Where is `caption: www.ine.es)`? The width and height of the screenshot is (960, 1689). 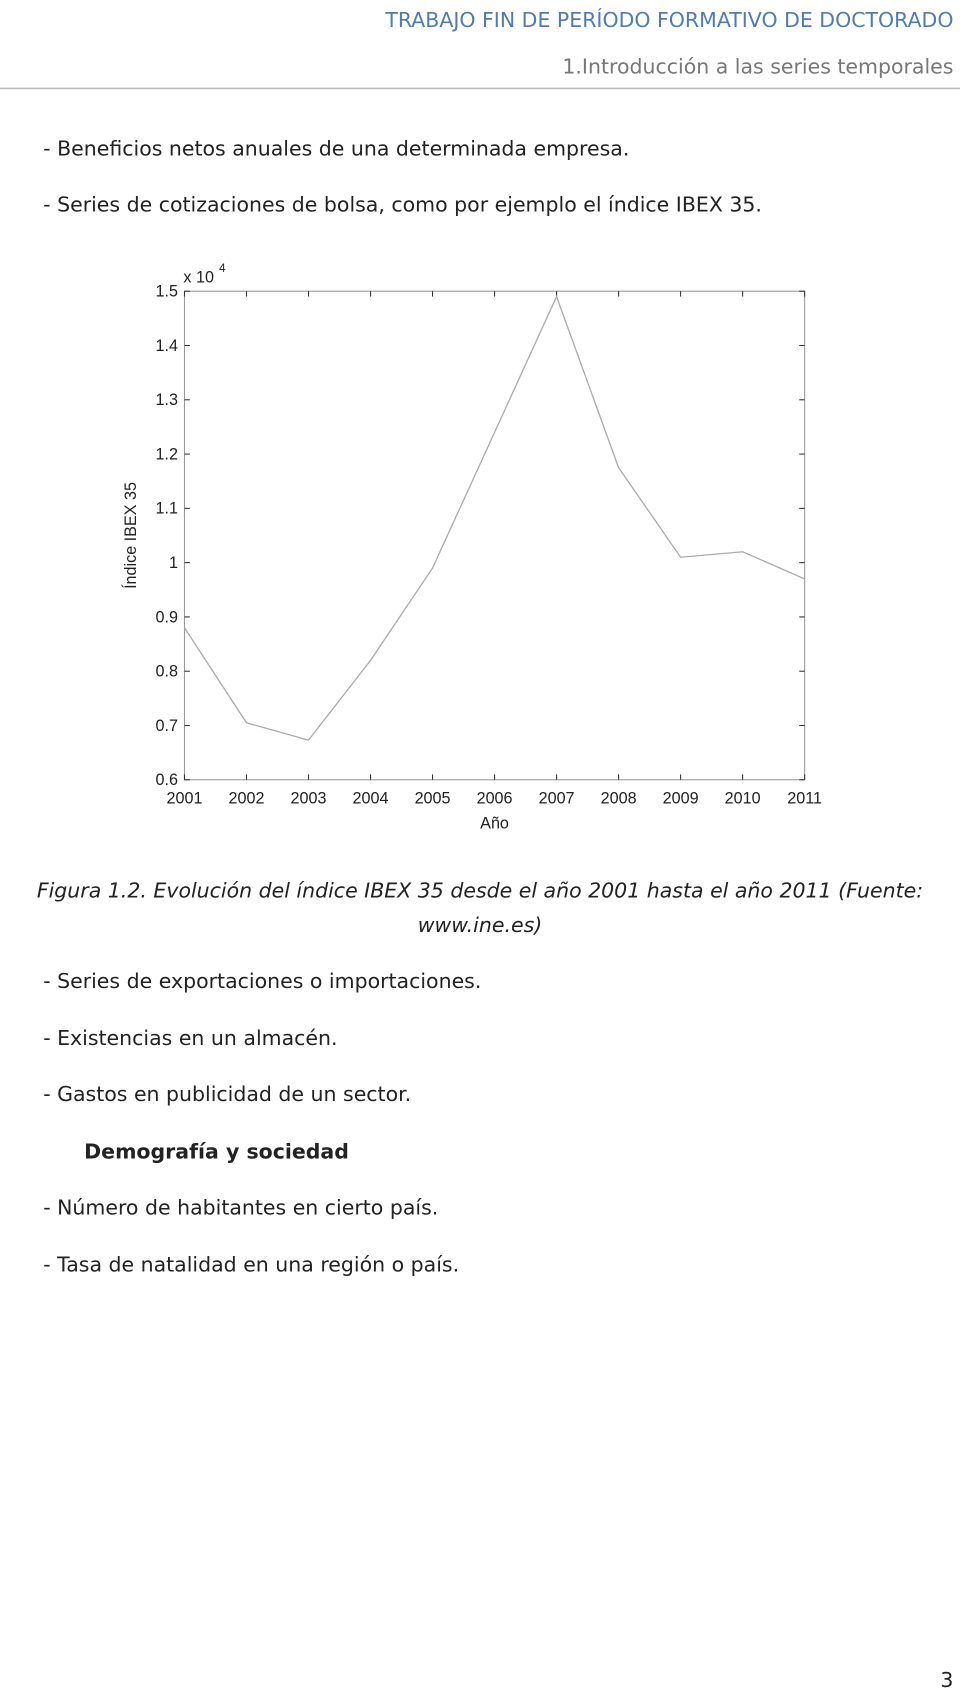
caption: www.ine.es) is located at coordinates (480, 925).